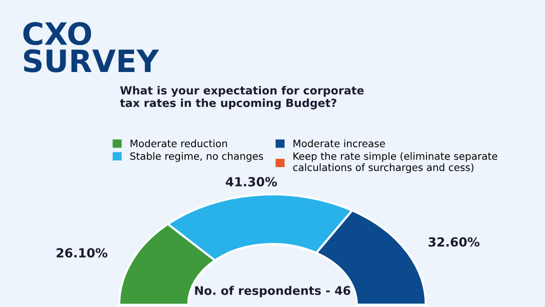 This screenshot has width=545, height=307. Describe the element at coordinates (197, 157) in the screenshot. I see `legend-label: Stable regime, no changes` at that location.